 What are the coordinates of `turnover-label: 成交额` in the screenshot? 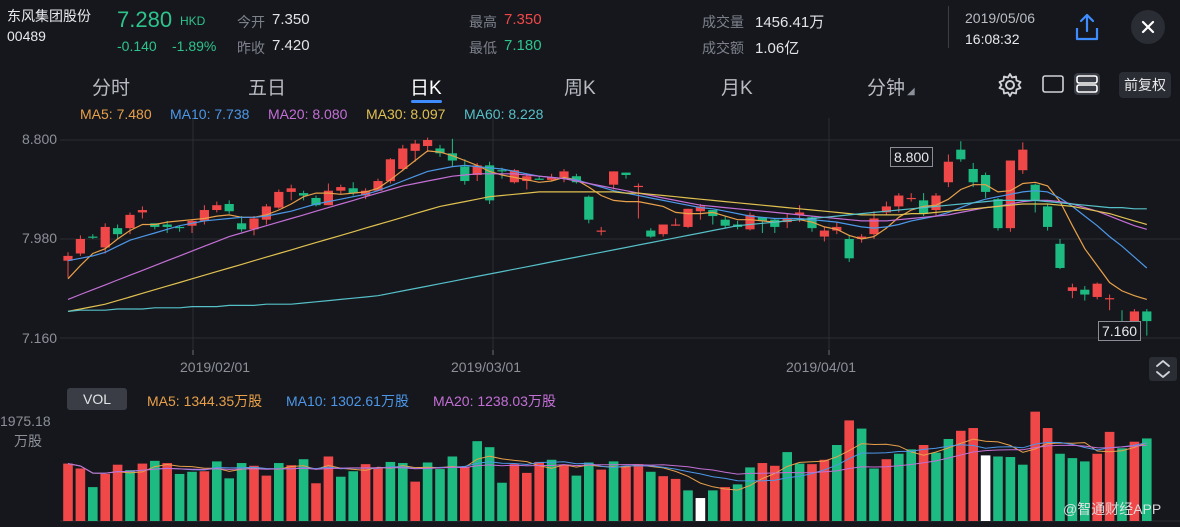 It's located at (723, 48).